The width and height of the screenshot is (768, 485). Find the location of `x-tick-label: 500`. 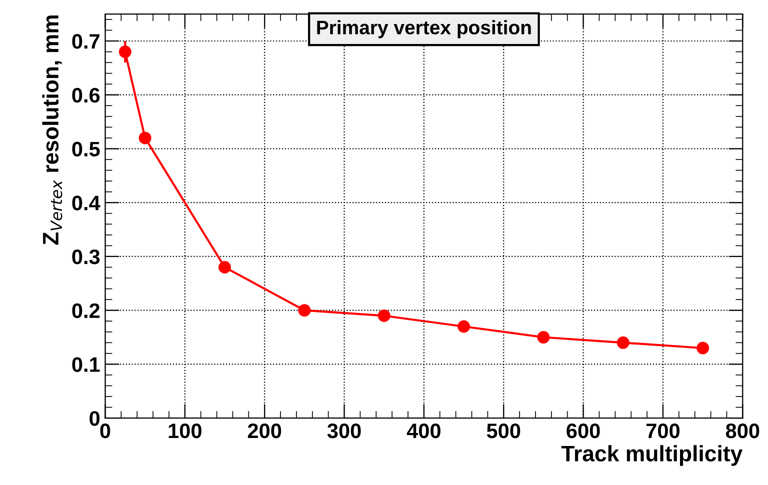

x-tick-label: 500 is located at coordinates (503, 430).